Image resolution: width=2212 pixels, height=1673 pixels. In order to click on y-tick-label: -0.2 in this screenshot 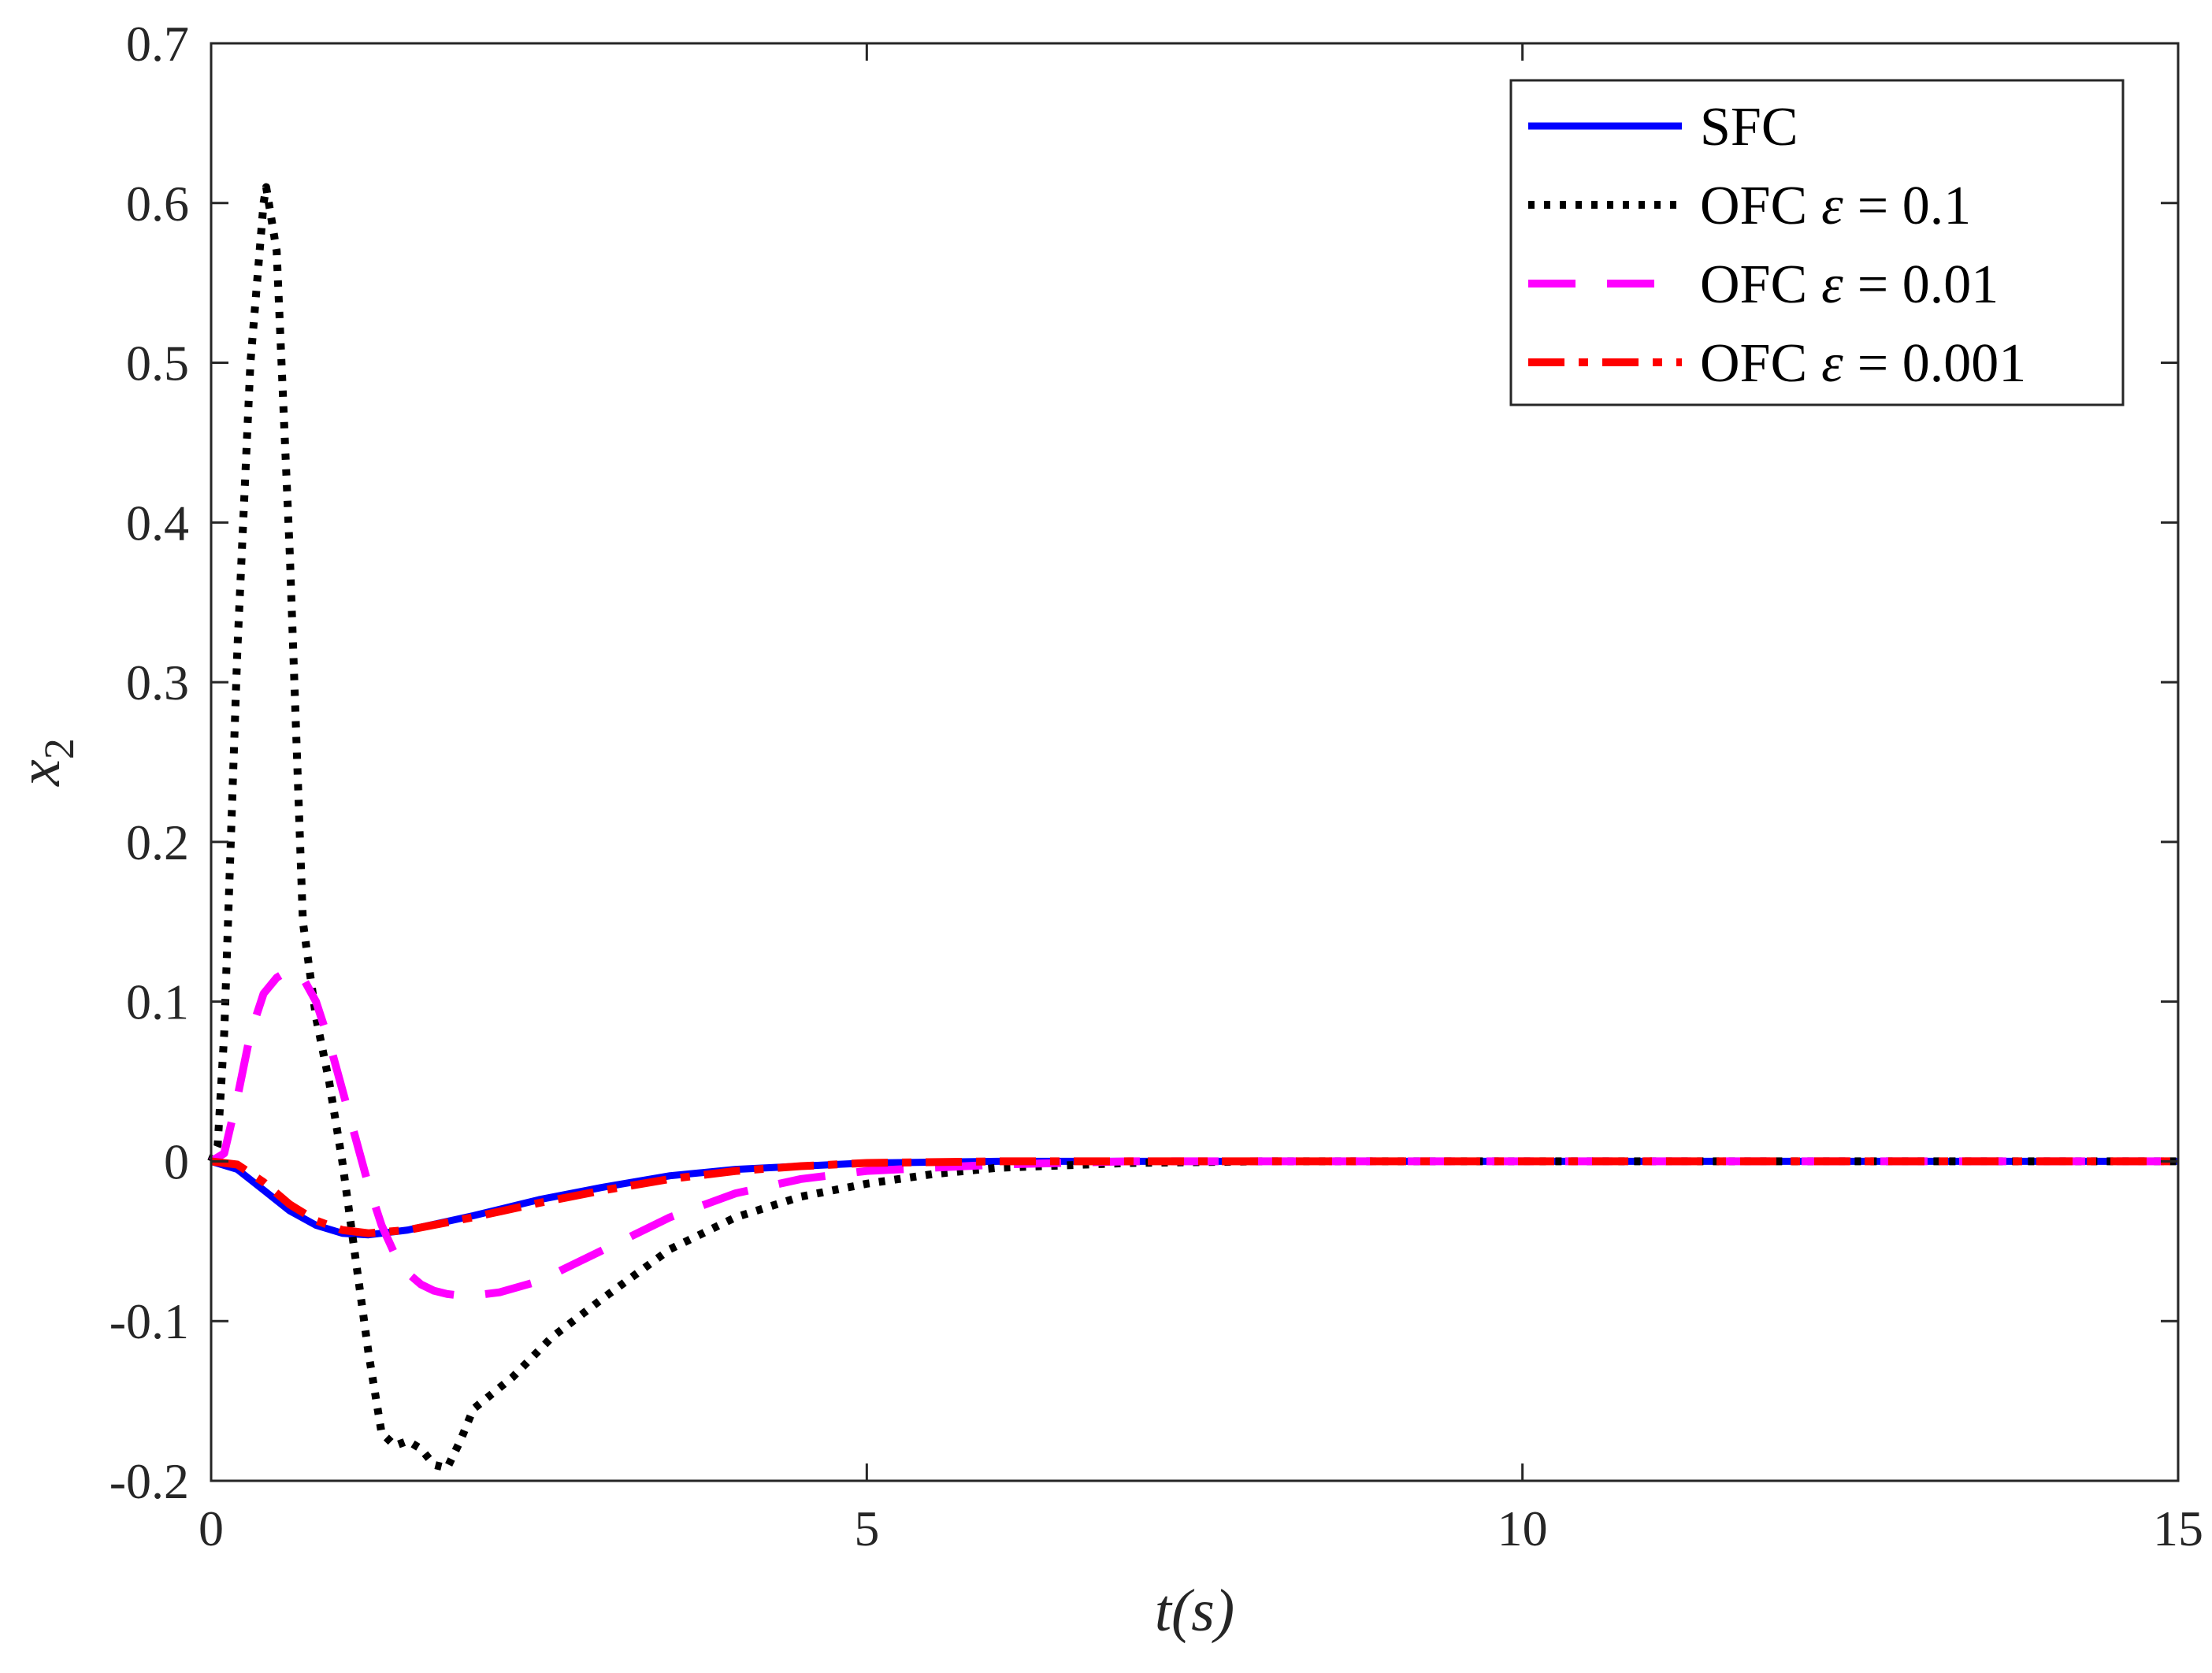, I will do `click(149, 1481)`.